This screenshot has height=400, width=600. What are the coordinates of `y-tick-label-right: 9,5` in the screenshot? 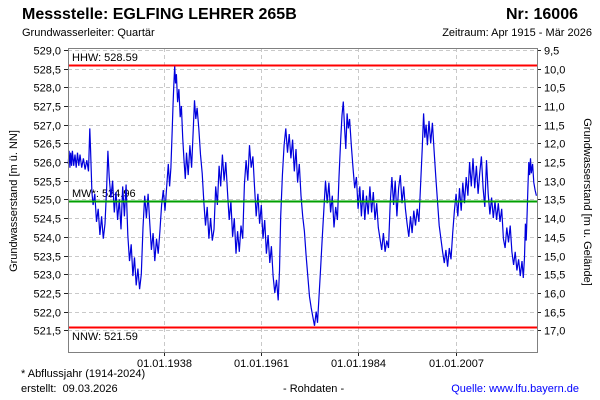 It's located at (551, 52).